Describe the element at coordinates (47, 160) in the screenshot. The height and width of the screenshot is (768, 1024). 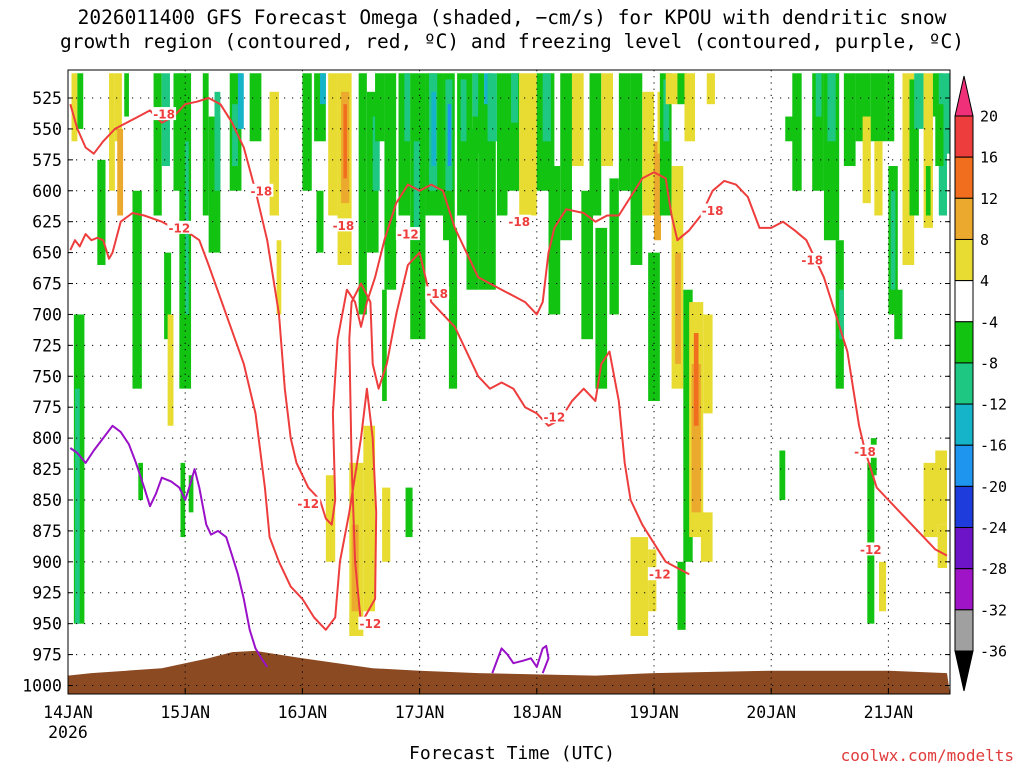
I see `y-tick-label: 575` at that location.